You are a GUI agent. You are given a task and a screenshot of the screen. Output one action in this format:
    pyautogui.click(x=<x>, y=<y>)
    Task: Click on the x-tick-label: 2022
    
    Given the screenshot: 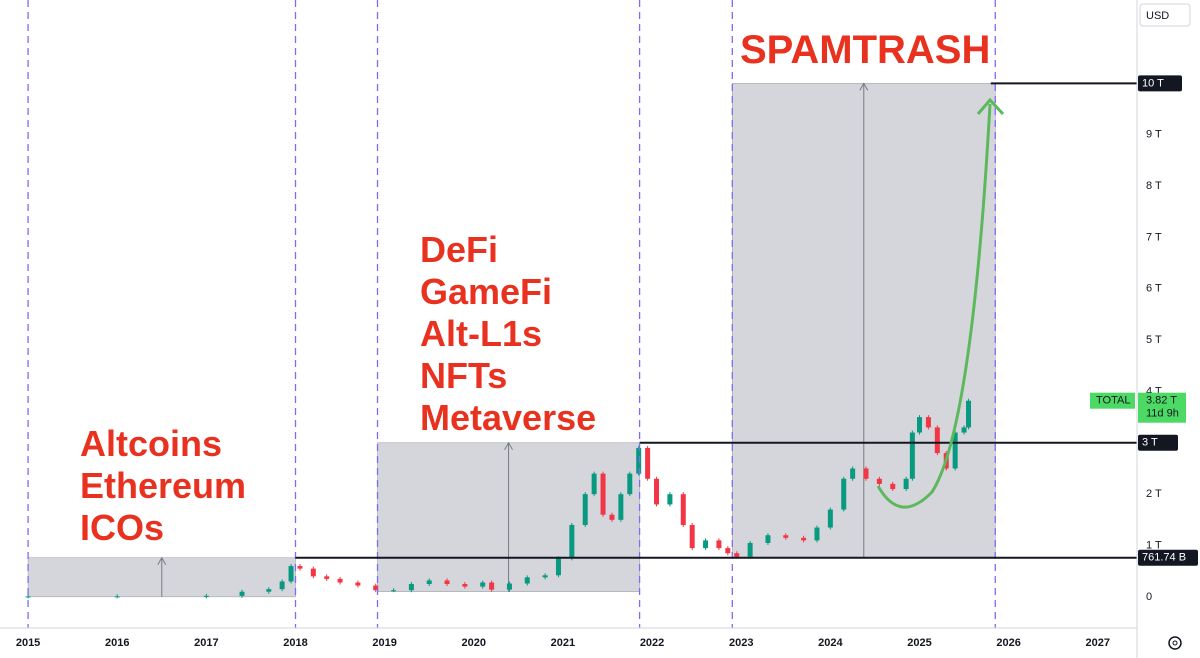 What is the action you would take?
    pyautogui.click(x=652, y=643)
    